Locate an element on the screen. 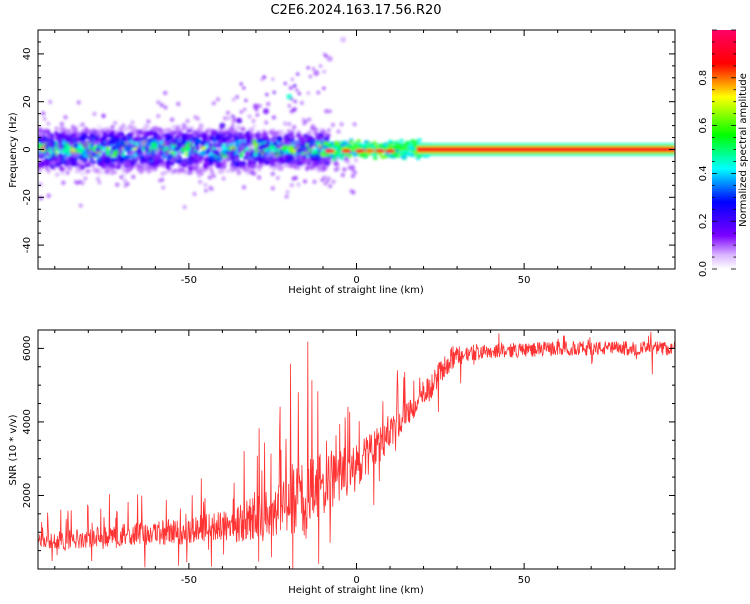  spectrogram-xlabel: Height of straight line (km) is located at coordinates (356, 290).